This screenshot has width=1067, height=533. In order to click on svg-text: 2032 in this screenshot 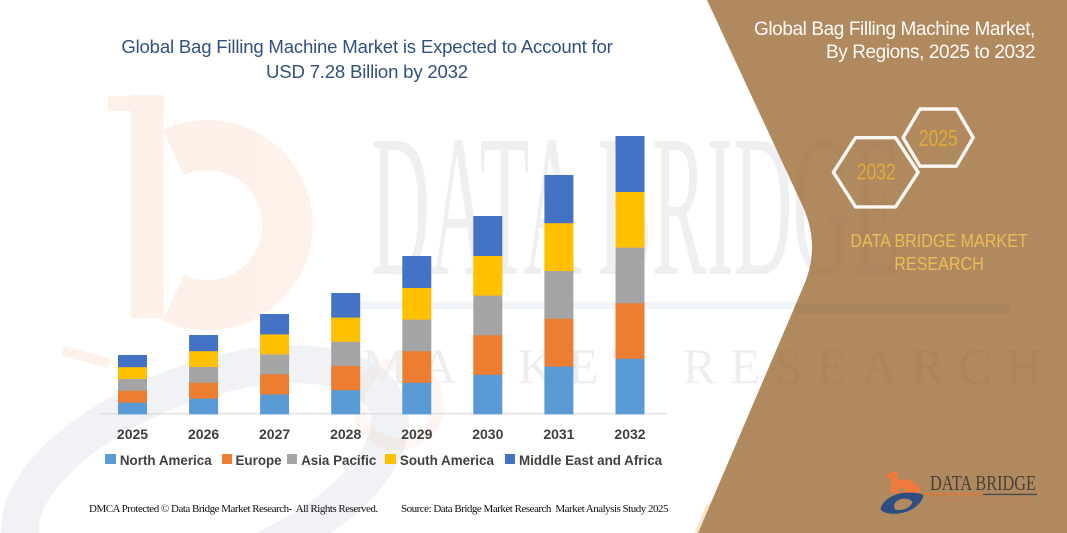, I will do `click(876, 172)`.